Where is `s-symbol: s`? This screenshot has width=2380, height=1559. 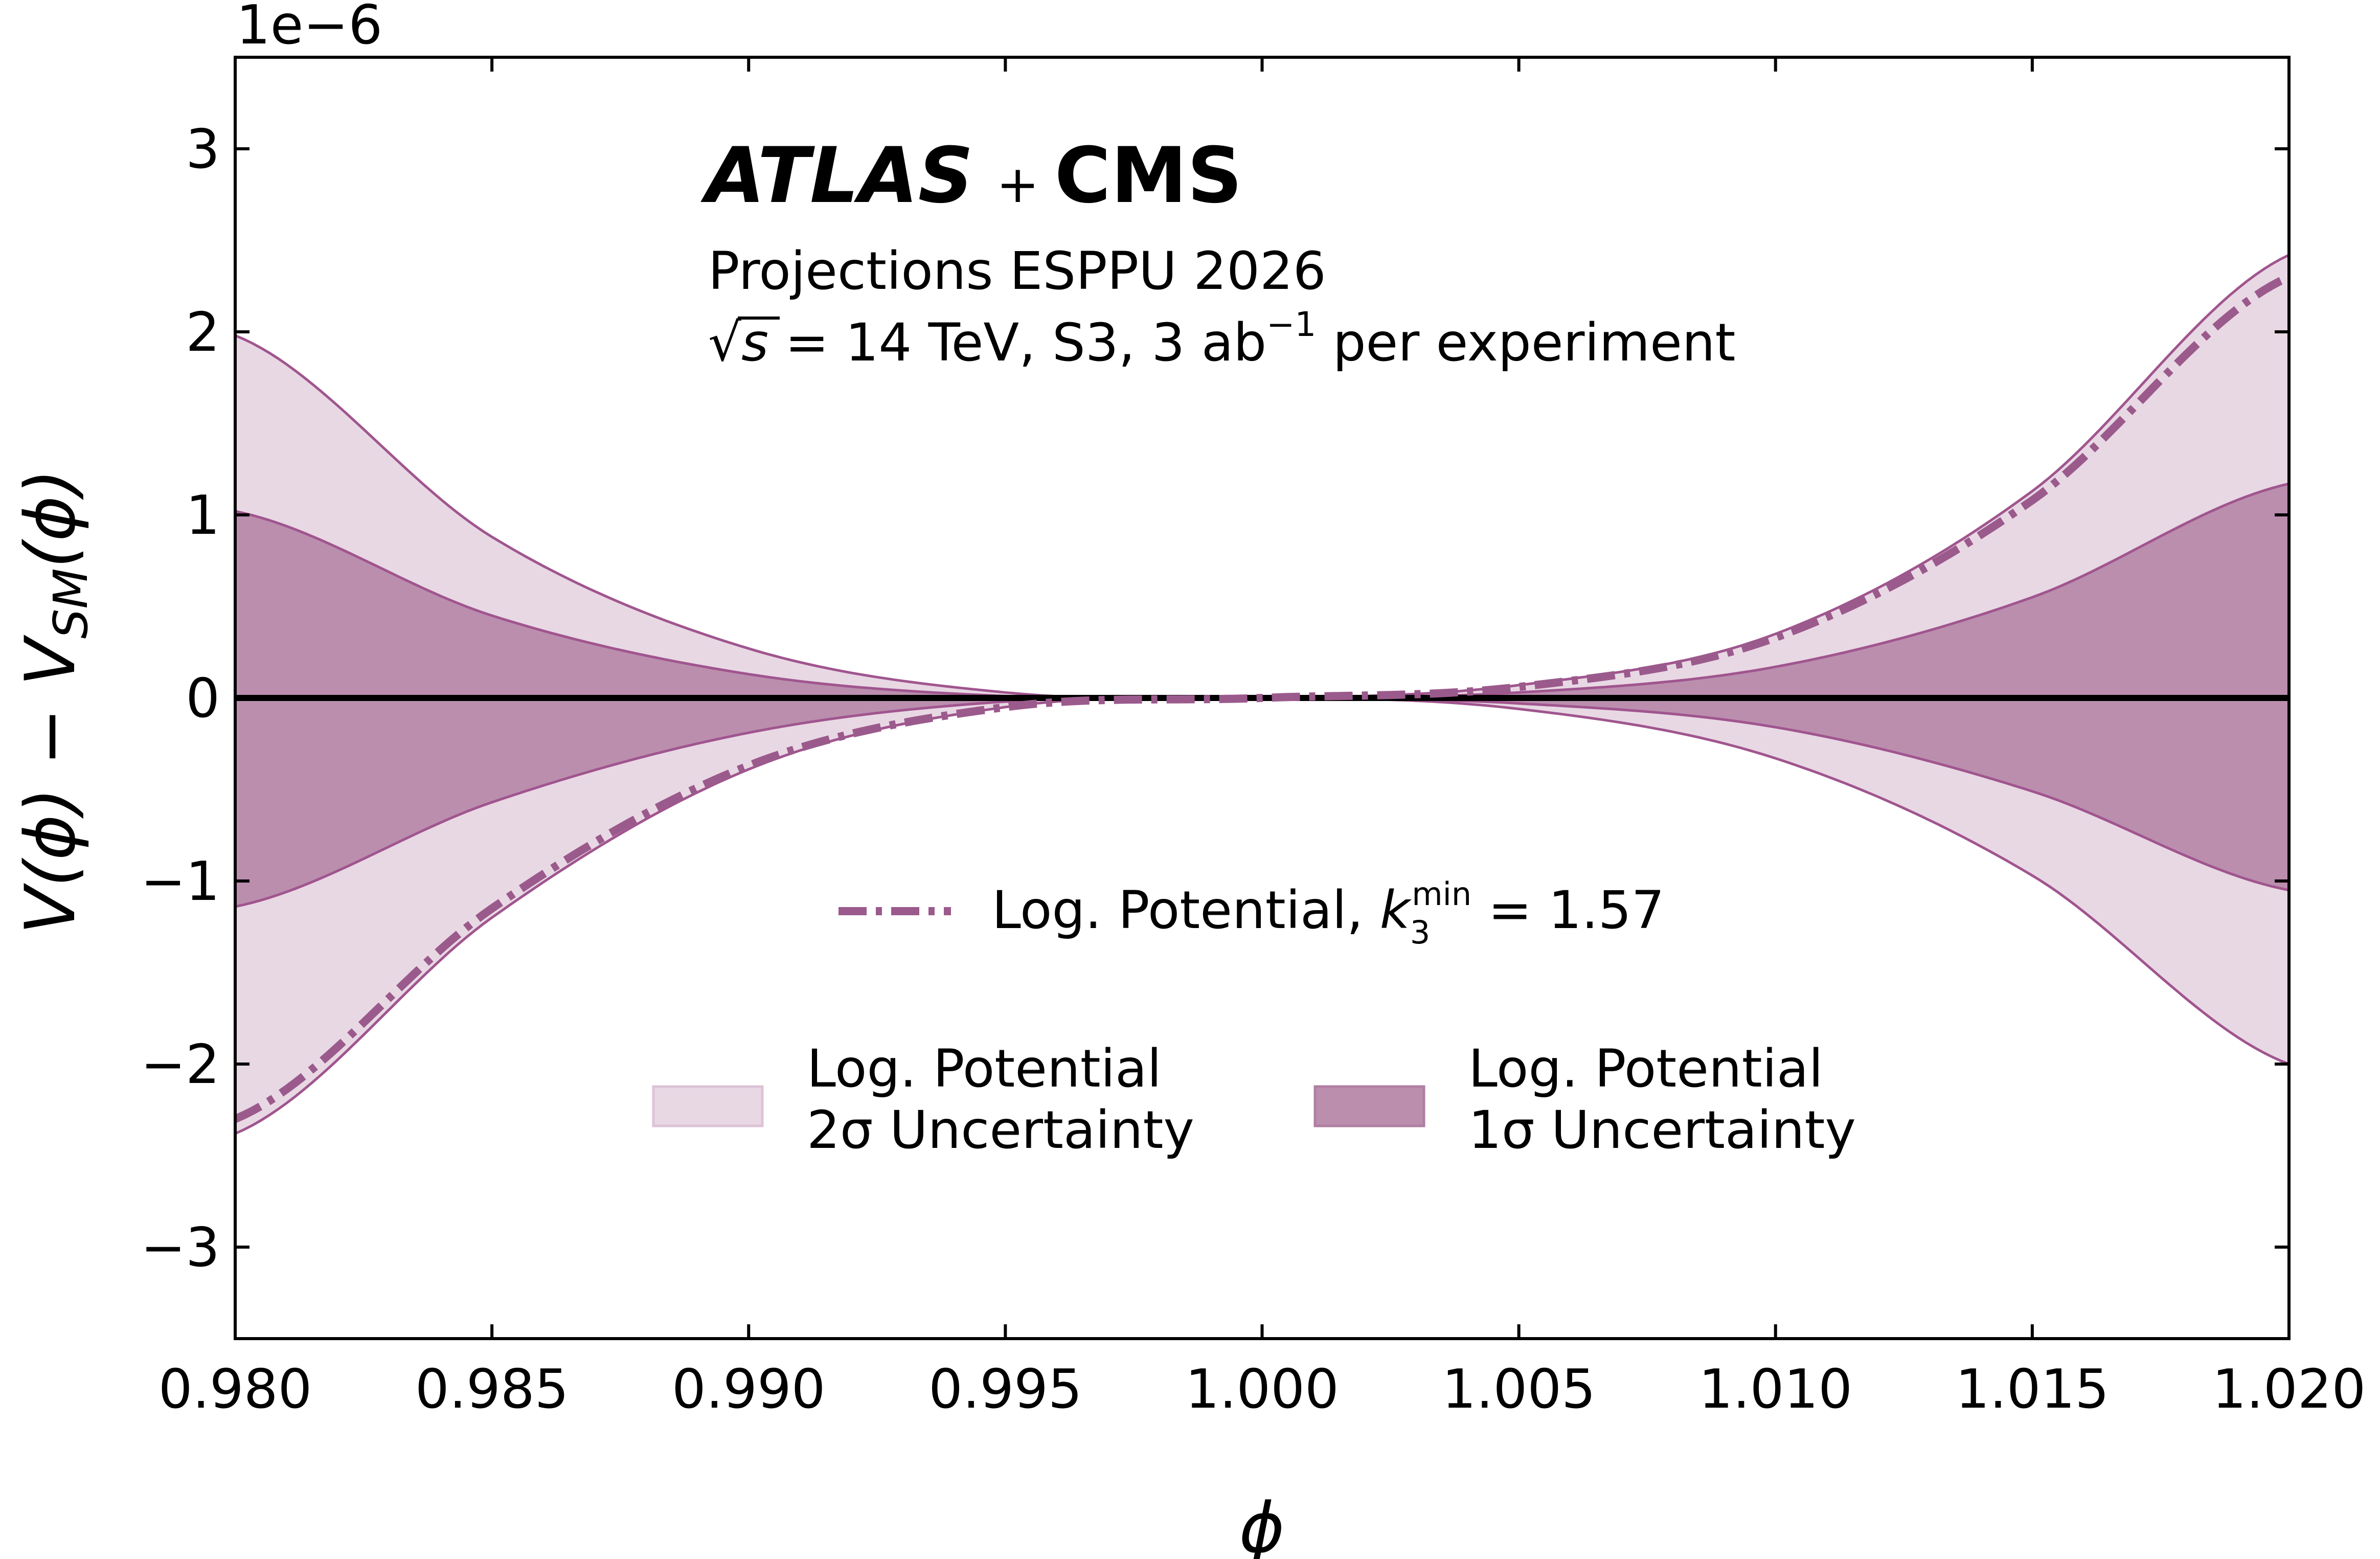 s-symbol: s is located at coordinates (754, 342).